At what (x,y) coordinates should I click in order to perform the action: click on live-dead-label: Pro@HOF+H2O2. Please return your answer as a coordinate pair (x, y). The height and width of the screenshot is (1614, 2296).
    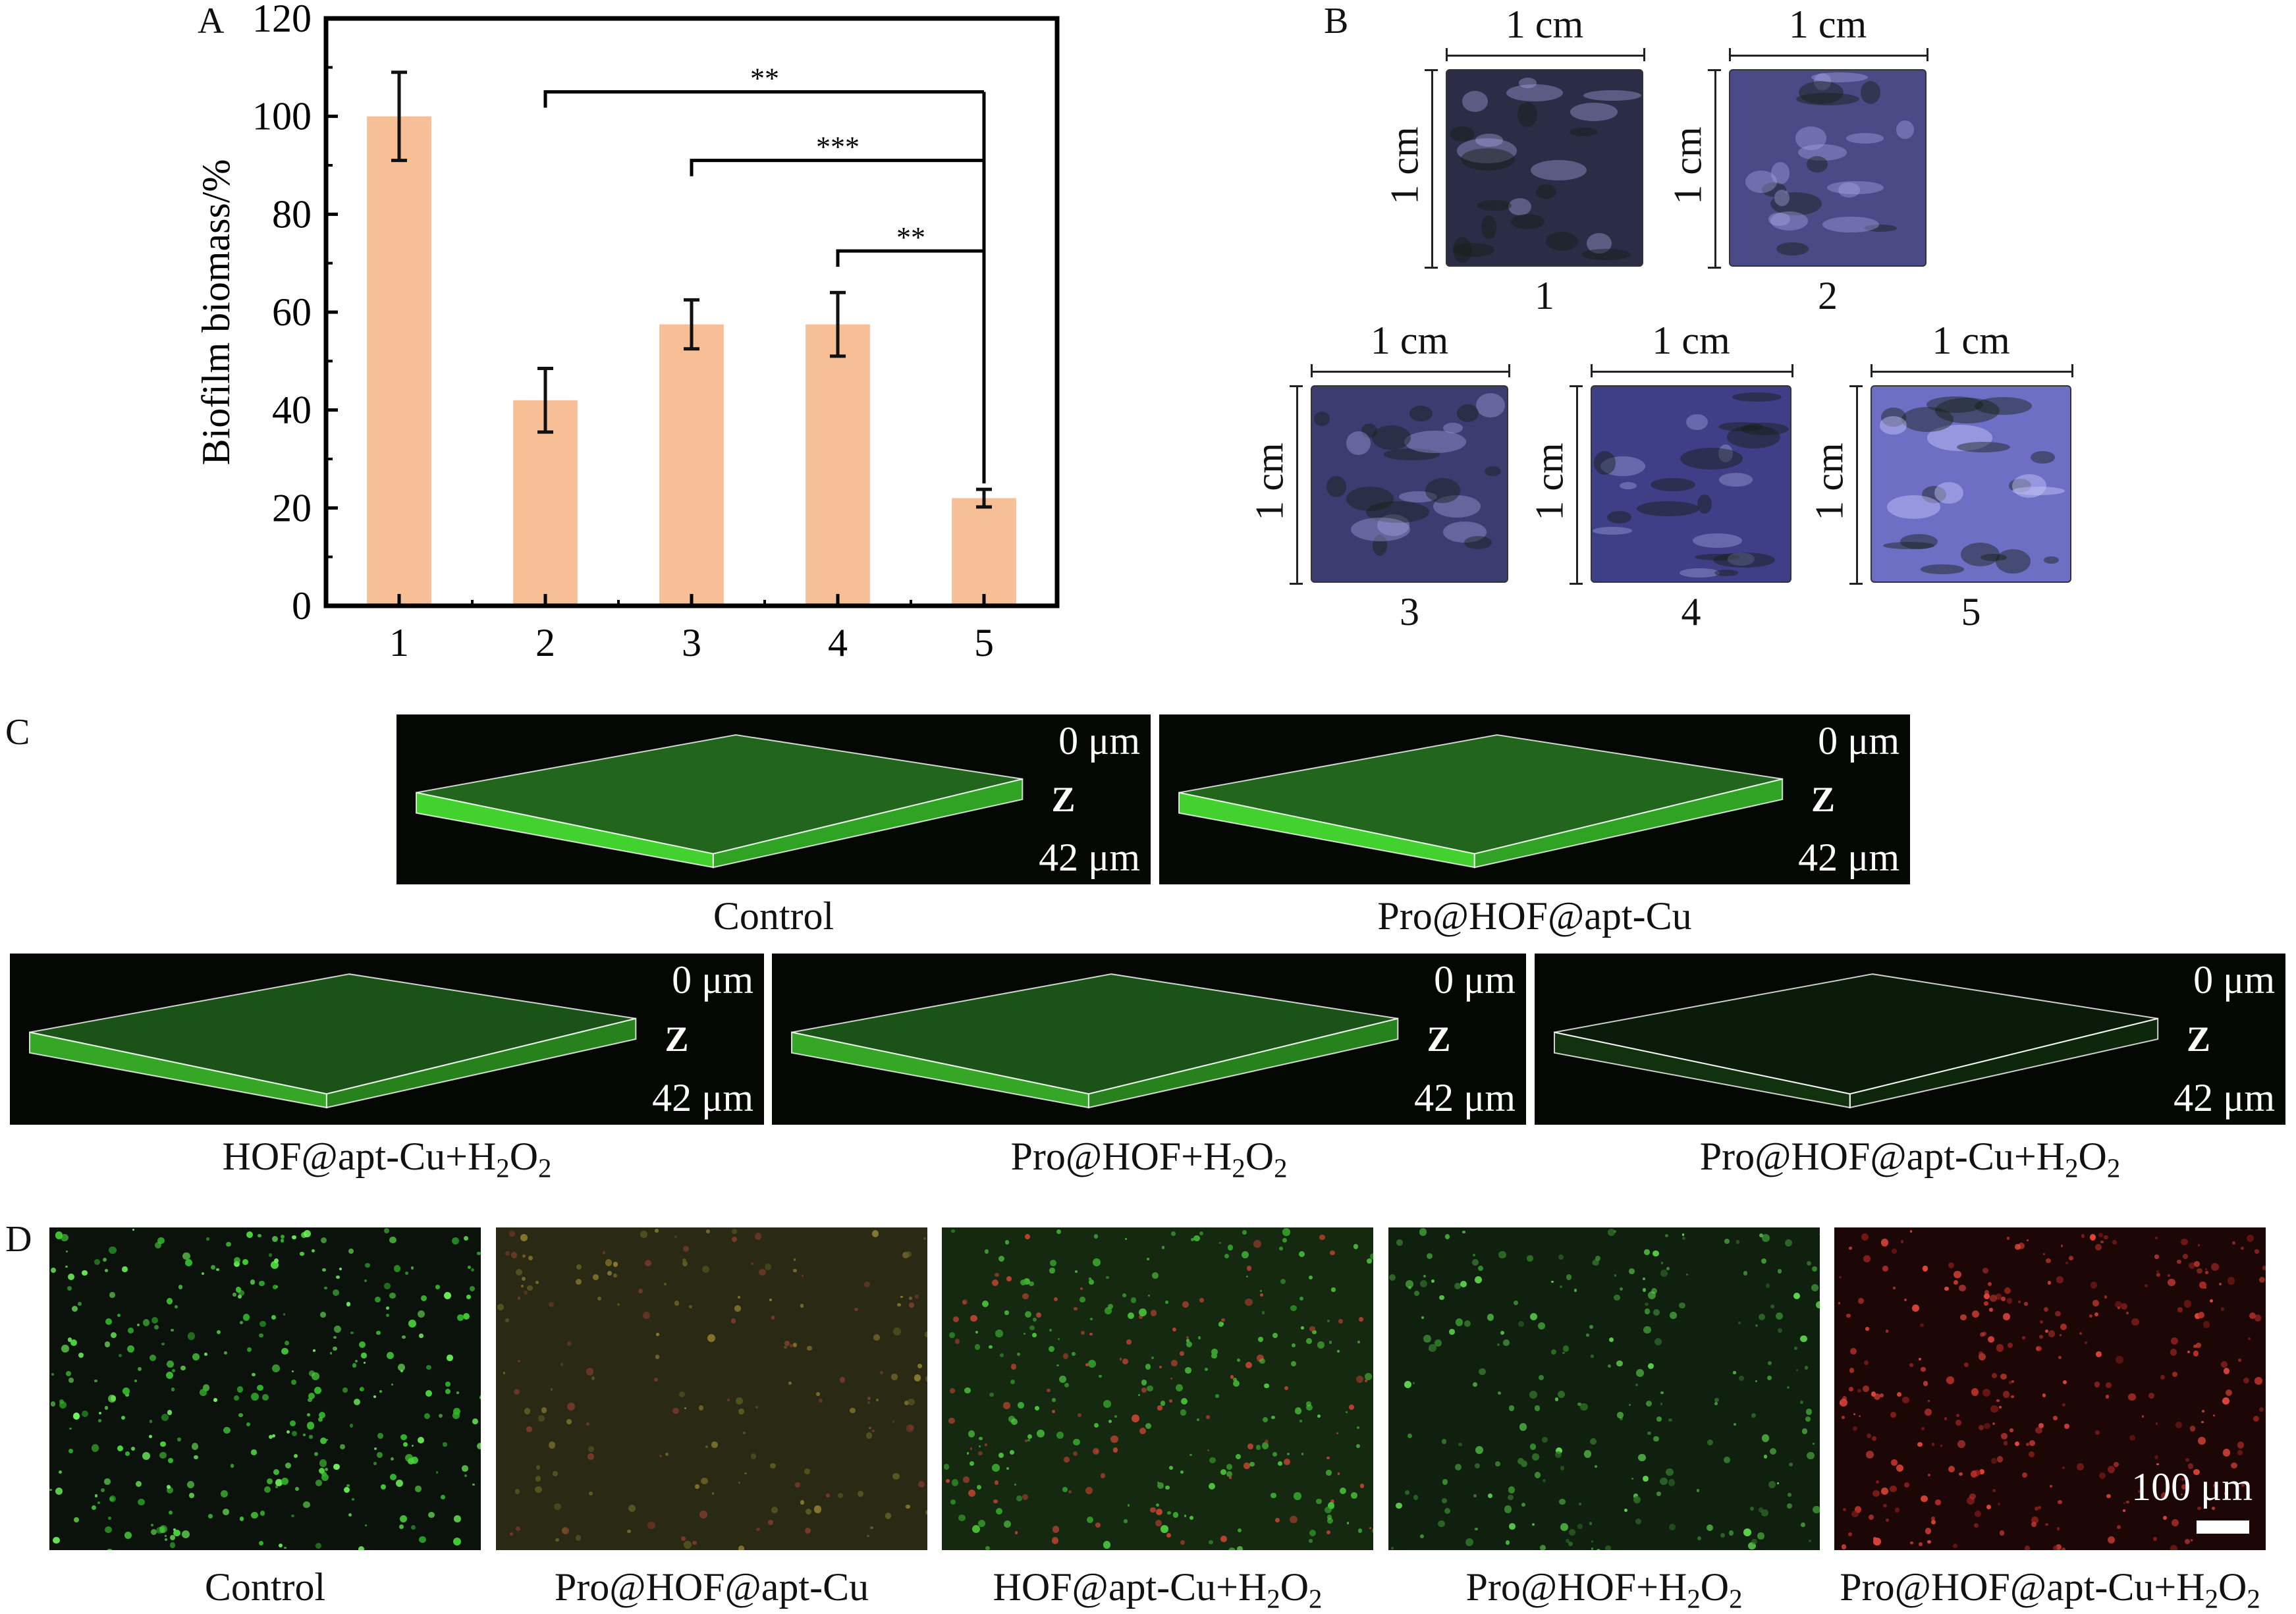
    Looking at the image, I should click on (1604, 1589).